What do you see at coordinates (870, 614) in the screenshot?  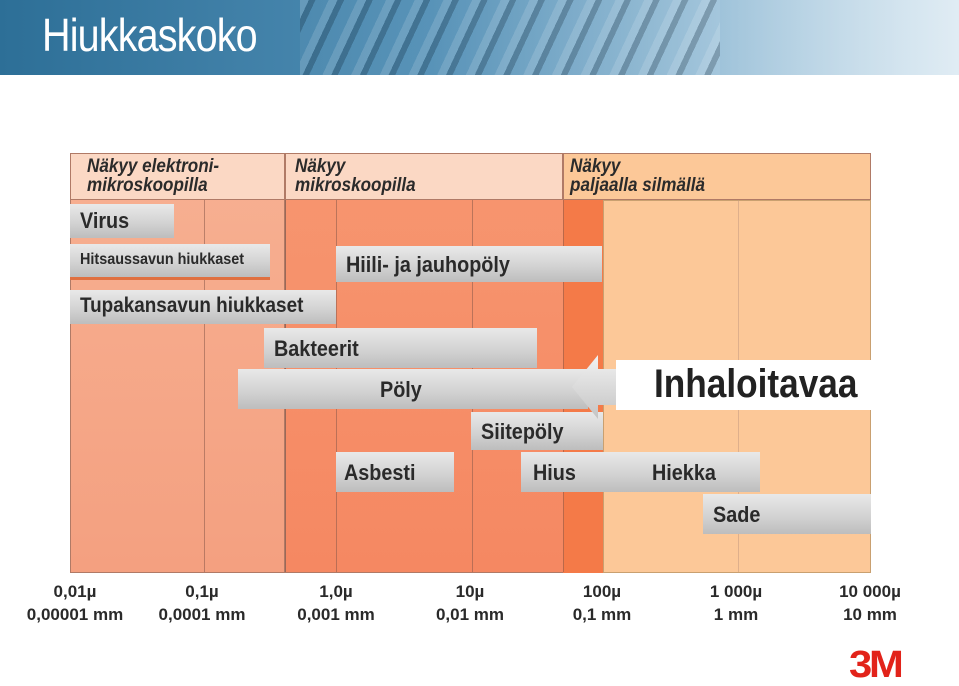 I see `axis-tick-mm: 10 mm` at bounding box center [870, 614].